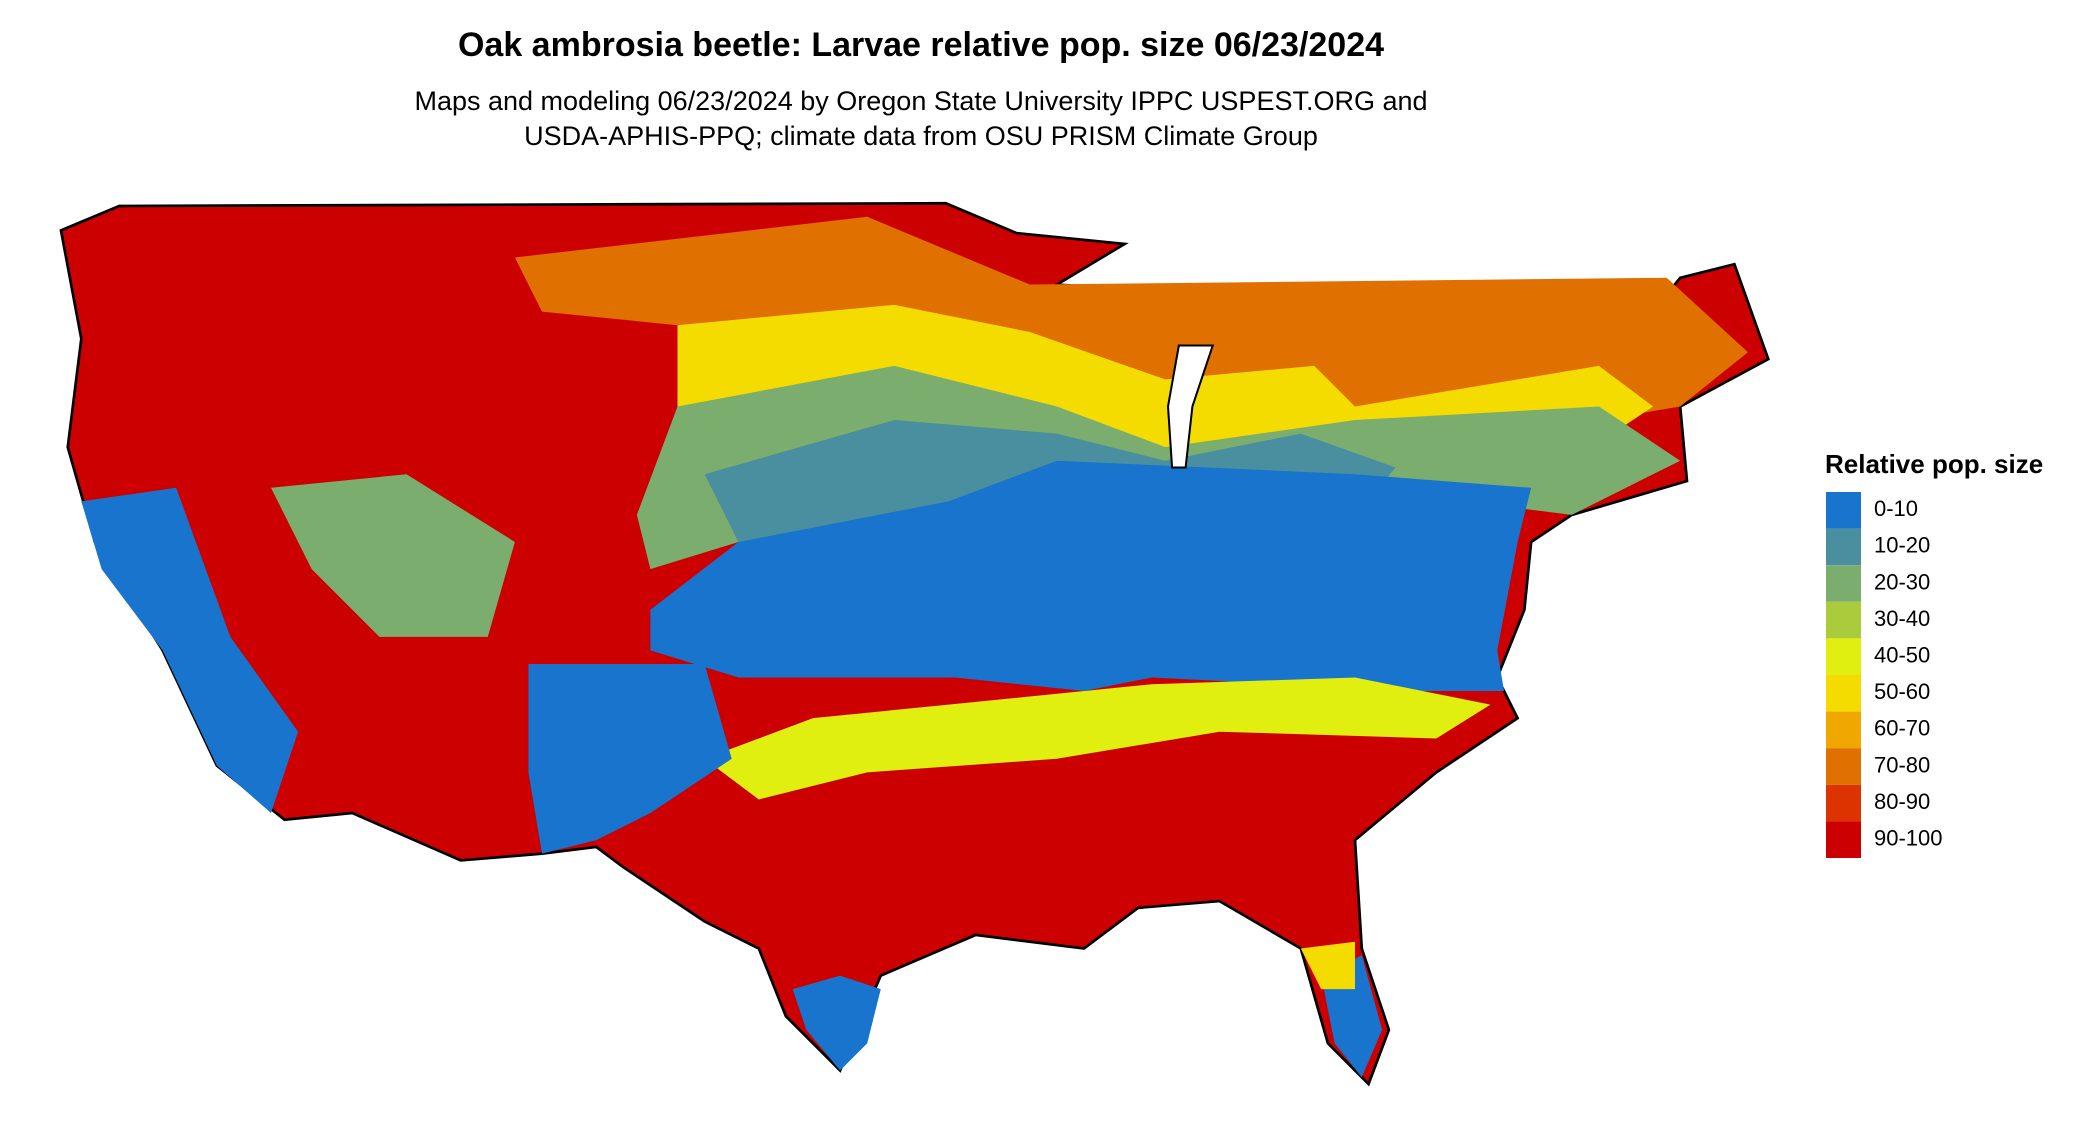 The image size is (2100, 1121). Describe the element at coordinates (1902, 728) in the screenshot. I see `legend-label: 60-70` at that location.